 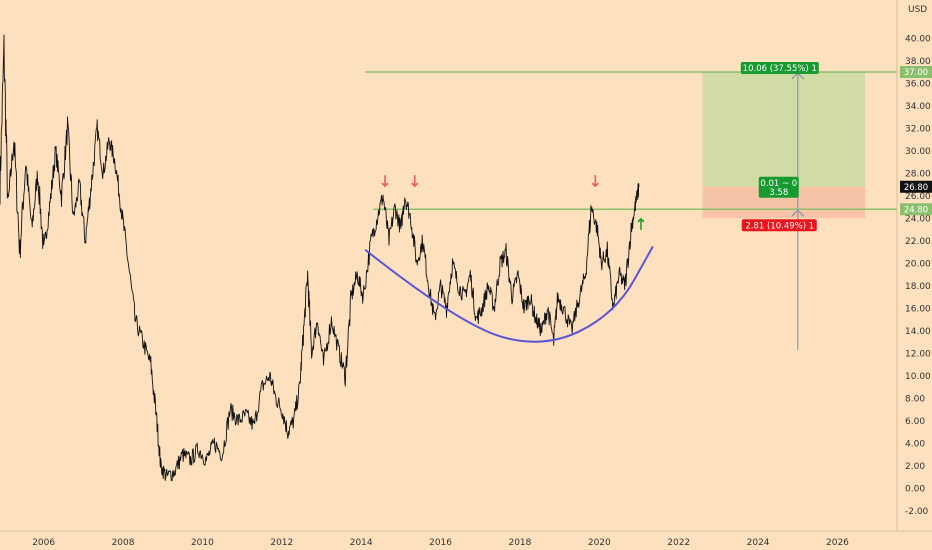 I want to click on up-arrow-icon, so click(x=641, y=223).